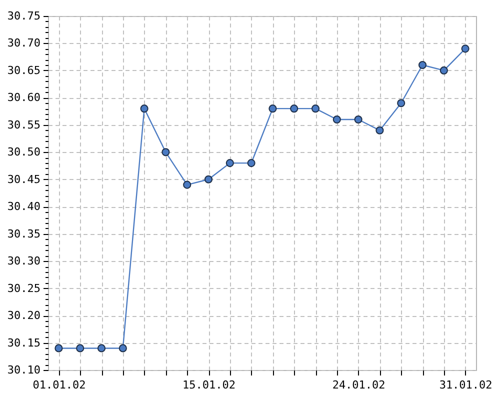  Describe the element at coordinates (59, 385) in the screenshot. I see `x-tick-label: 01.01.02` at that location.